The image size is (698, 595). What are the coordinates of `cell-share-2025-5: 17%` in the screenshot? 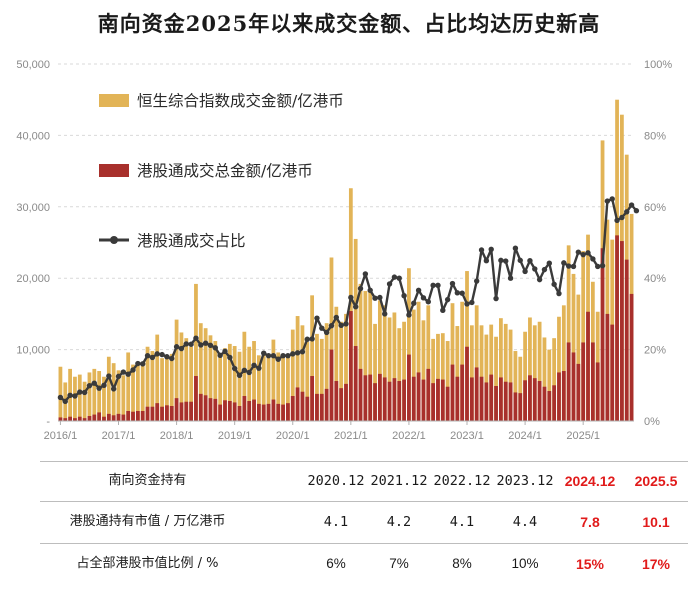 It's located at (656, 564).